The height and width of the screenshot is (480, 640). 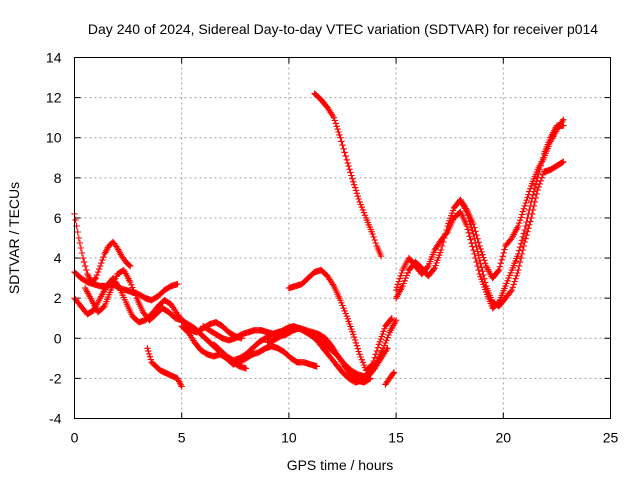 I want to click on x-tick-label: 15, so click(x=396, y=438).